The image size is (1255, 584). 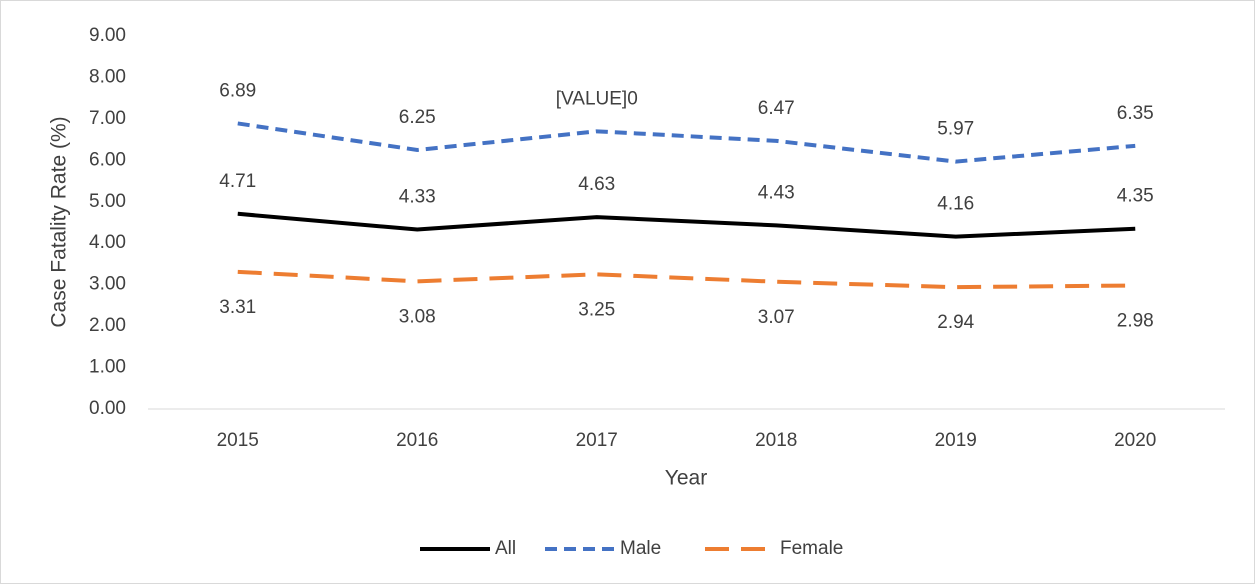 What do you see at coordinates (107, 242) in the screenshot?
I see `y-tick-label: 4.00` at bounding box center [107, 242].